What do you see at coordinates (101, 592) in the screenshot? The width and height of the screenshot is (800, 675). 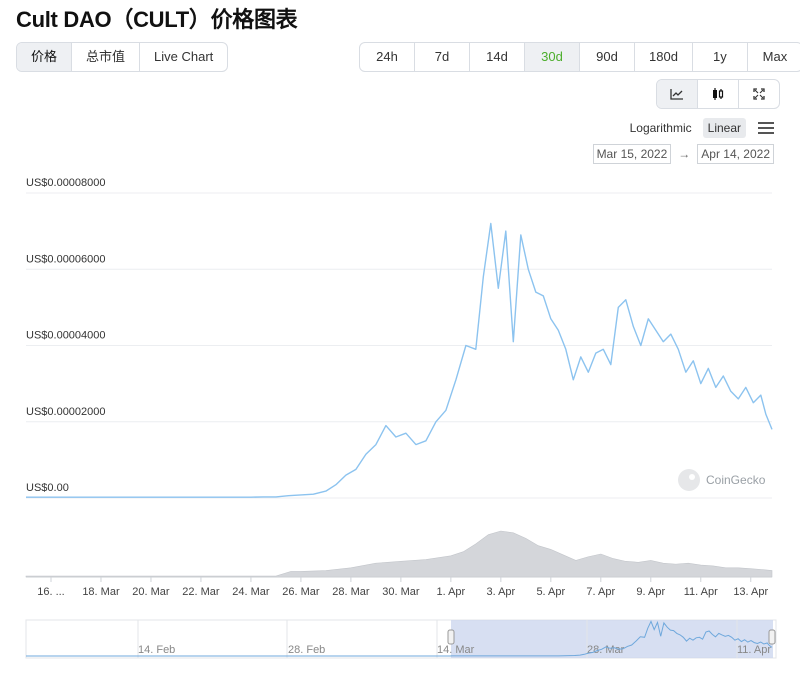 I see `x-tick-label: 18. Mar` at bounding box center [101, 592].